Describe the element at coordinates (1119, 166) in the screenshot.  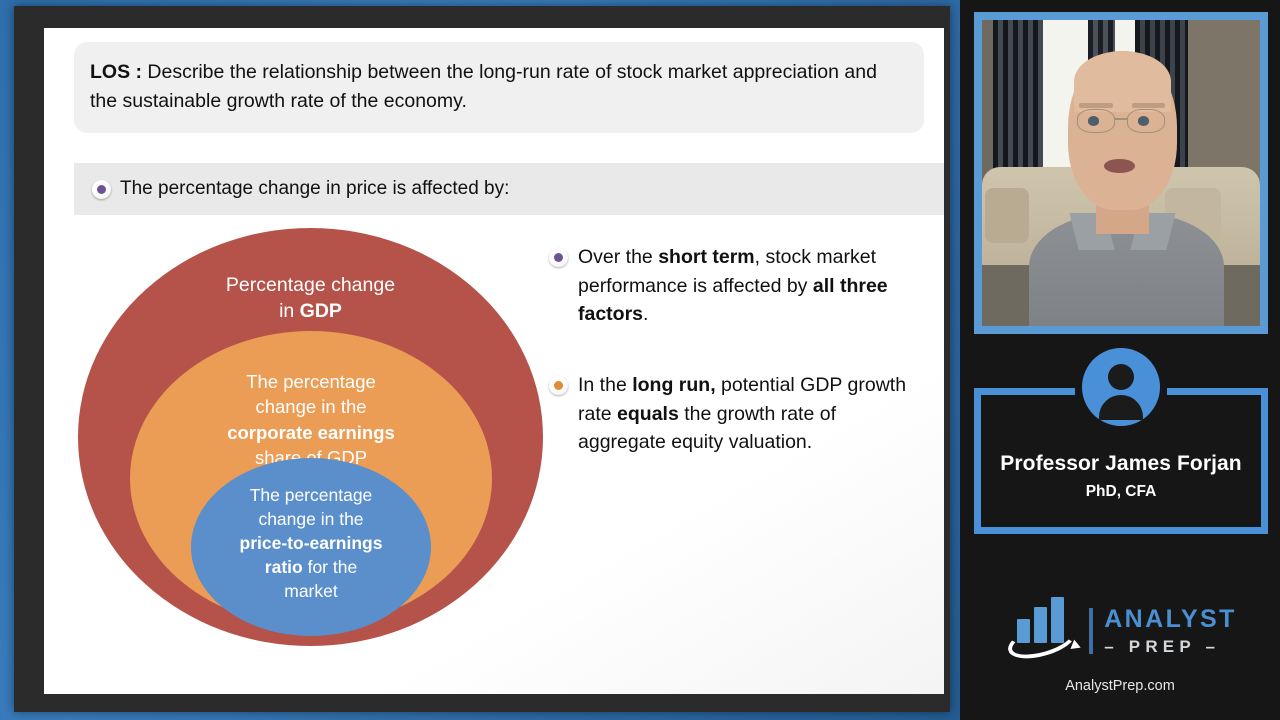
I see `video-person-mouth` at that location.